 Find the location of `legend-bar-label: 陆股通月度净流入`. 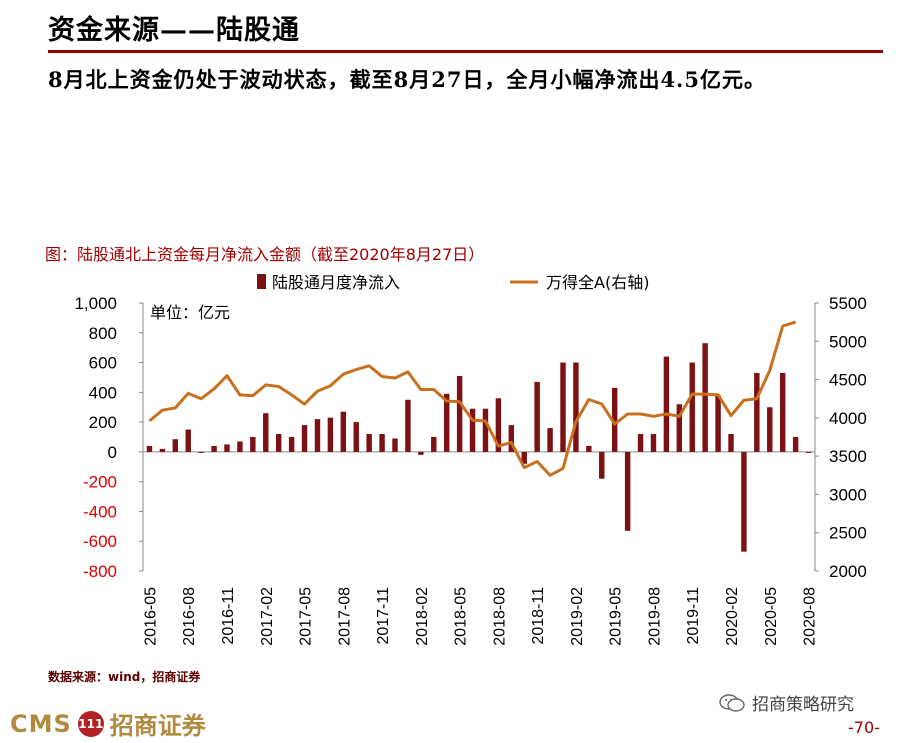

legend-bar-label: 陆股通月度净流入 is located at coordinates (336, 282).